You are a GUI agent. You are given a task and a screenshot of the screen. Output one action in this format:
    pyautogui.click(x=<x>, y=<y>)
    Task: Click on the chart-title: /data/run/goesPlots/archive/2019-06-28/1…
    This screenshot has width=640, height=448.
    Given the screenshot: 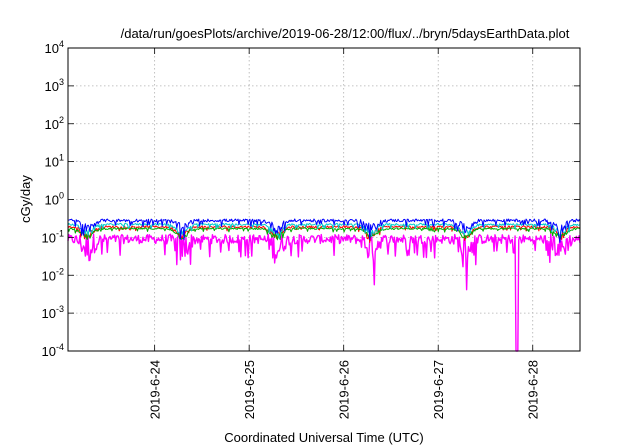 What is the action you would take?
    pyautogui.click(x=345, y=33)
    